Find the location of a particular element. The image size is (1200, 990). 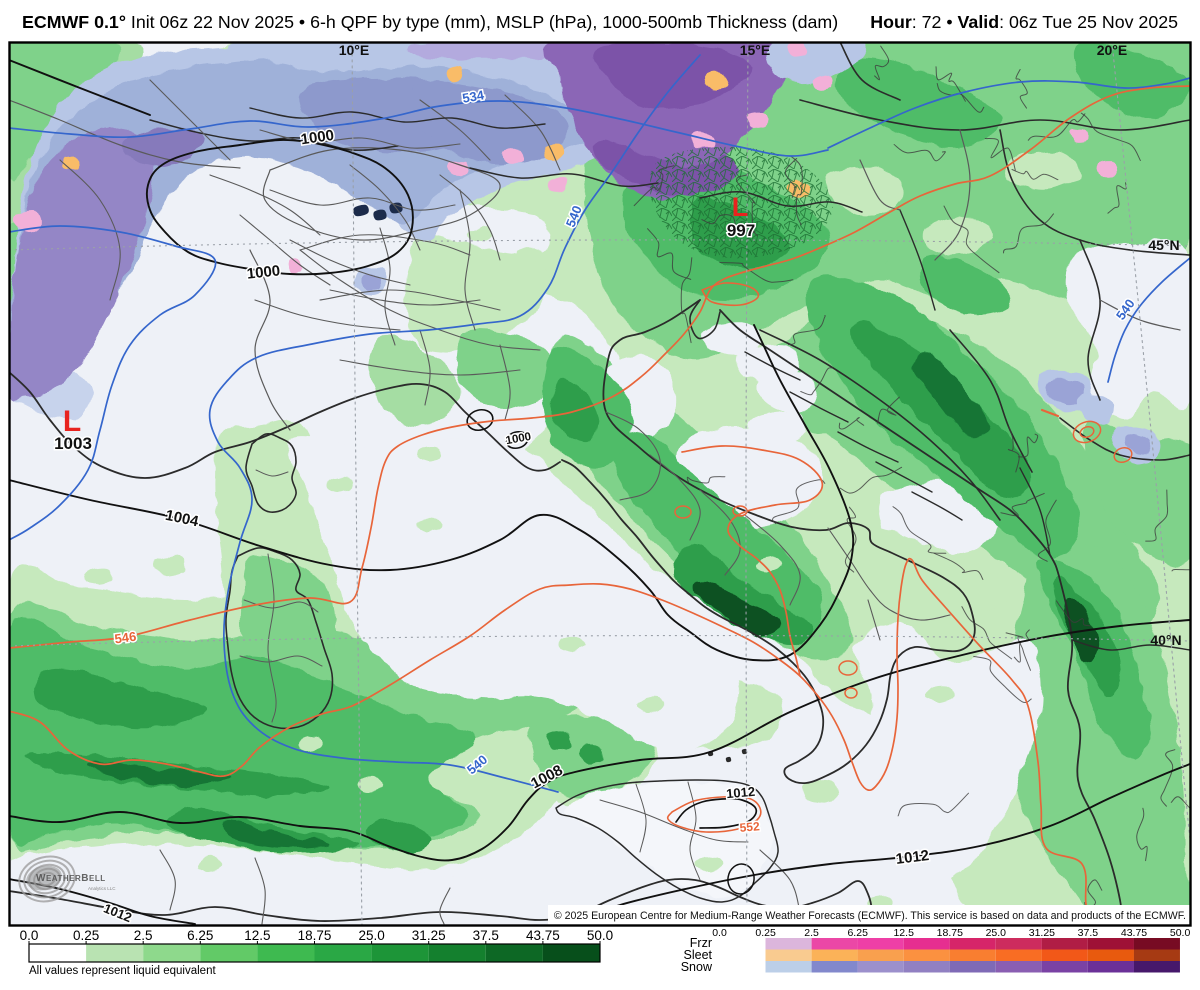

svg-text: 45°N is located at coordinates (1163, 245).